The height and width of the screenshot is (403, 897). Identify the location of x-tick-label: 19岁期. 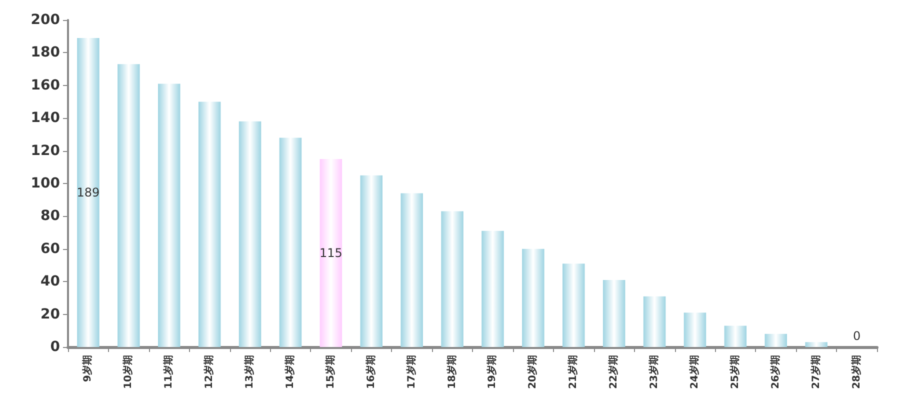
(492, 372).